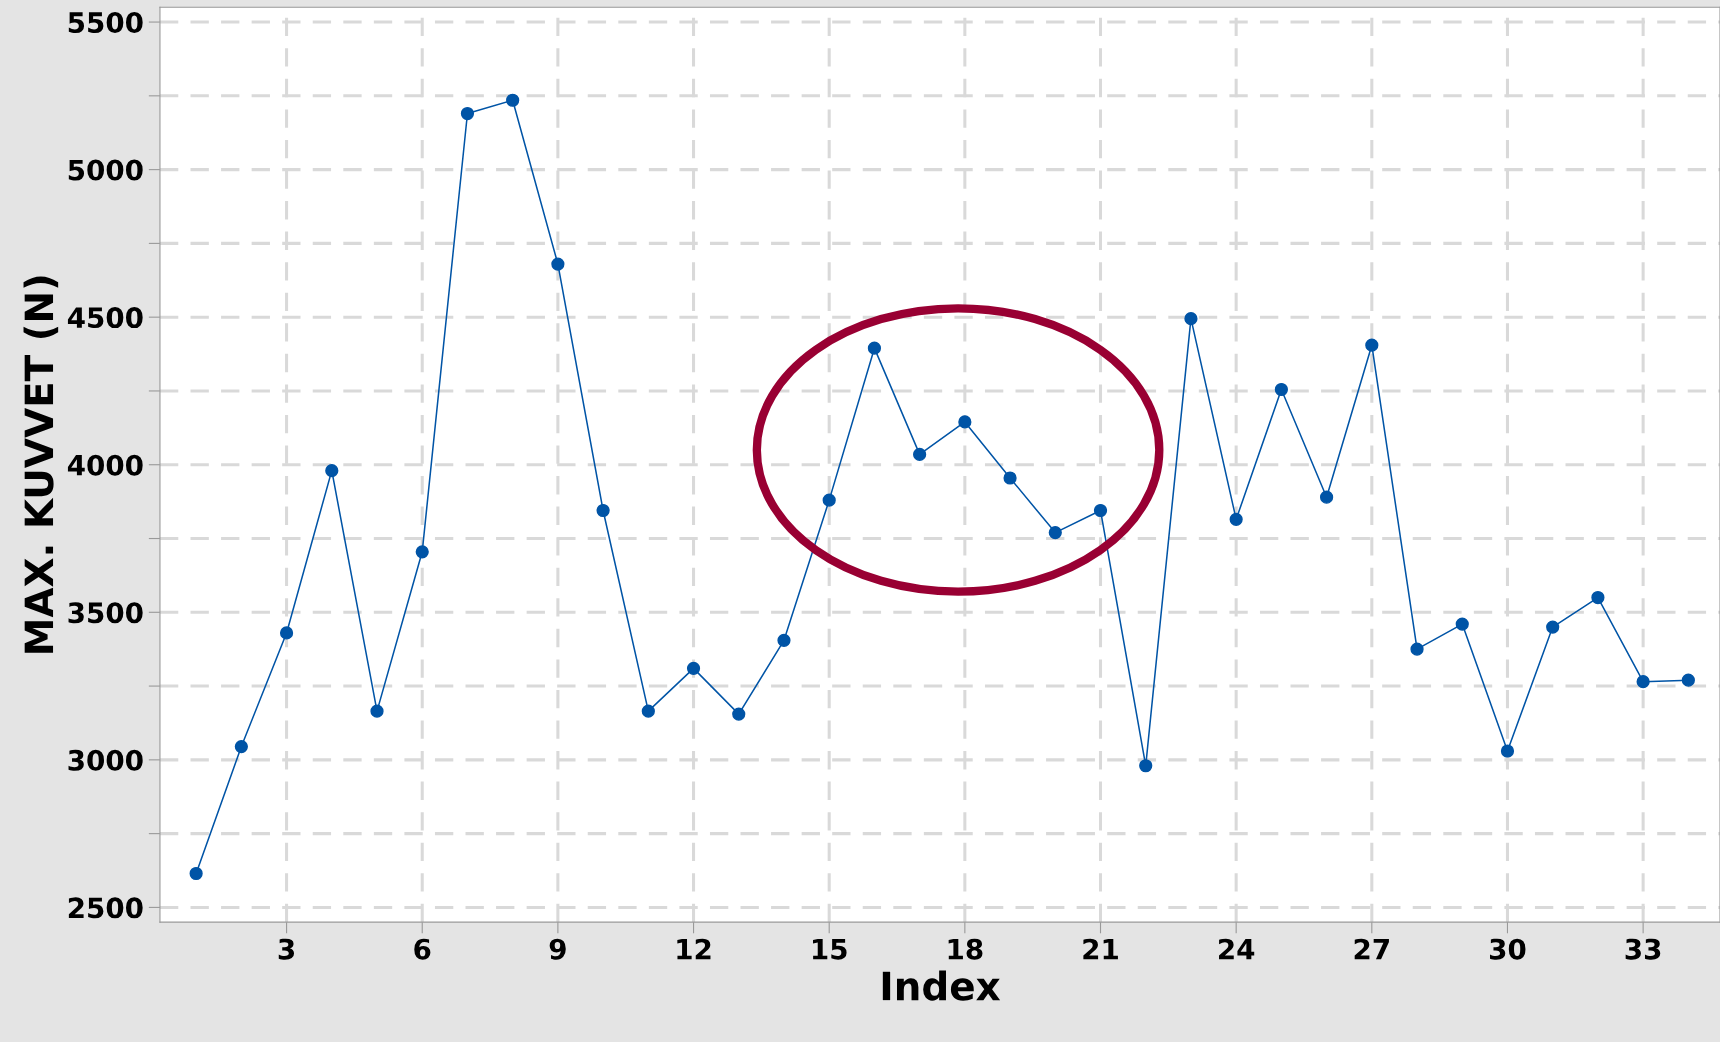 The height and width of the screenshot is (1042, 1720). I want to click on x-tick-label: 24, so click(1237, 949).